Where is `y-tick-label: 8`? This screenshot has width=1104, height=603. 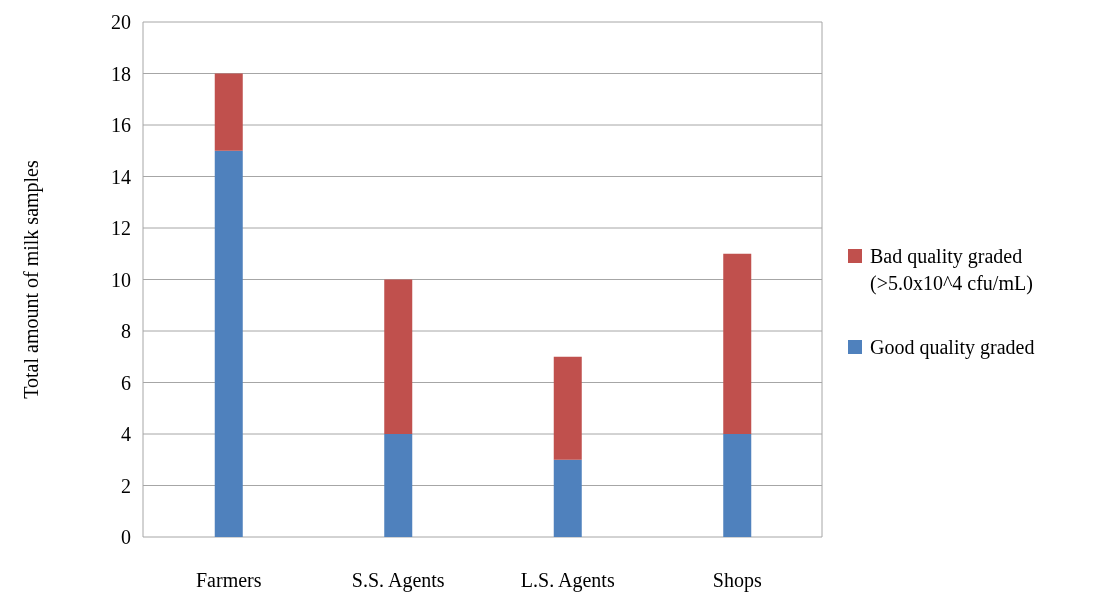 y-tick-label: 8 is located at coordinates (126, 331).